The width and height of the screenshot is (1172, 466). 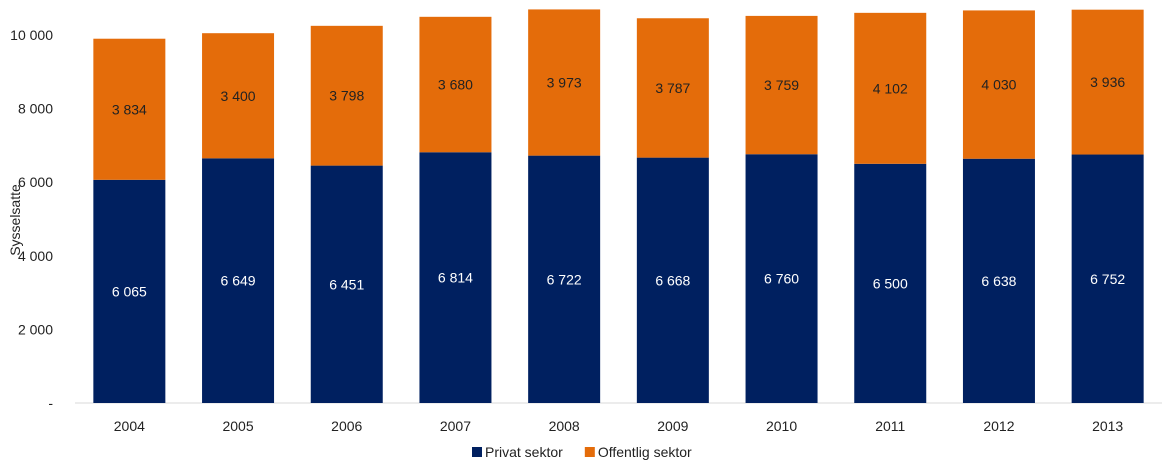 What do you see at coordinates (35, 256) in the screenshot?
I see `y-tick-label: 4 000` at bounding box center [35, 256].